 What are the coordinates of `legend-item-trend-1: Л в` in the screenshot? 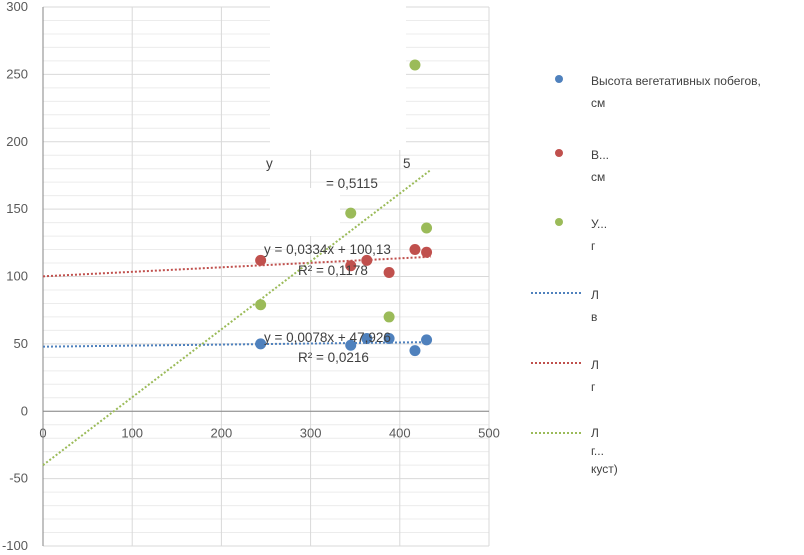 It's located at (656, 304).